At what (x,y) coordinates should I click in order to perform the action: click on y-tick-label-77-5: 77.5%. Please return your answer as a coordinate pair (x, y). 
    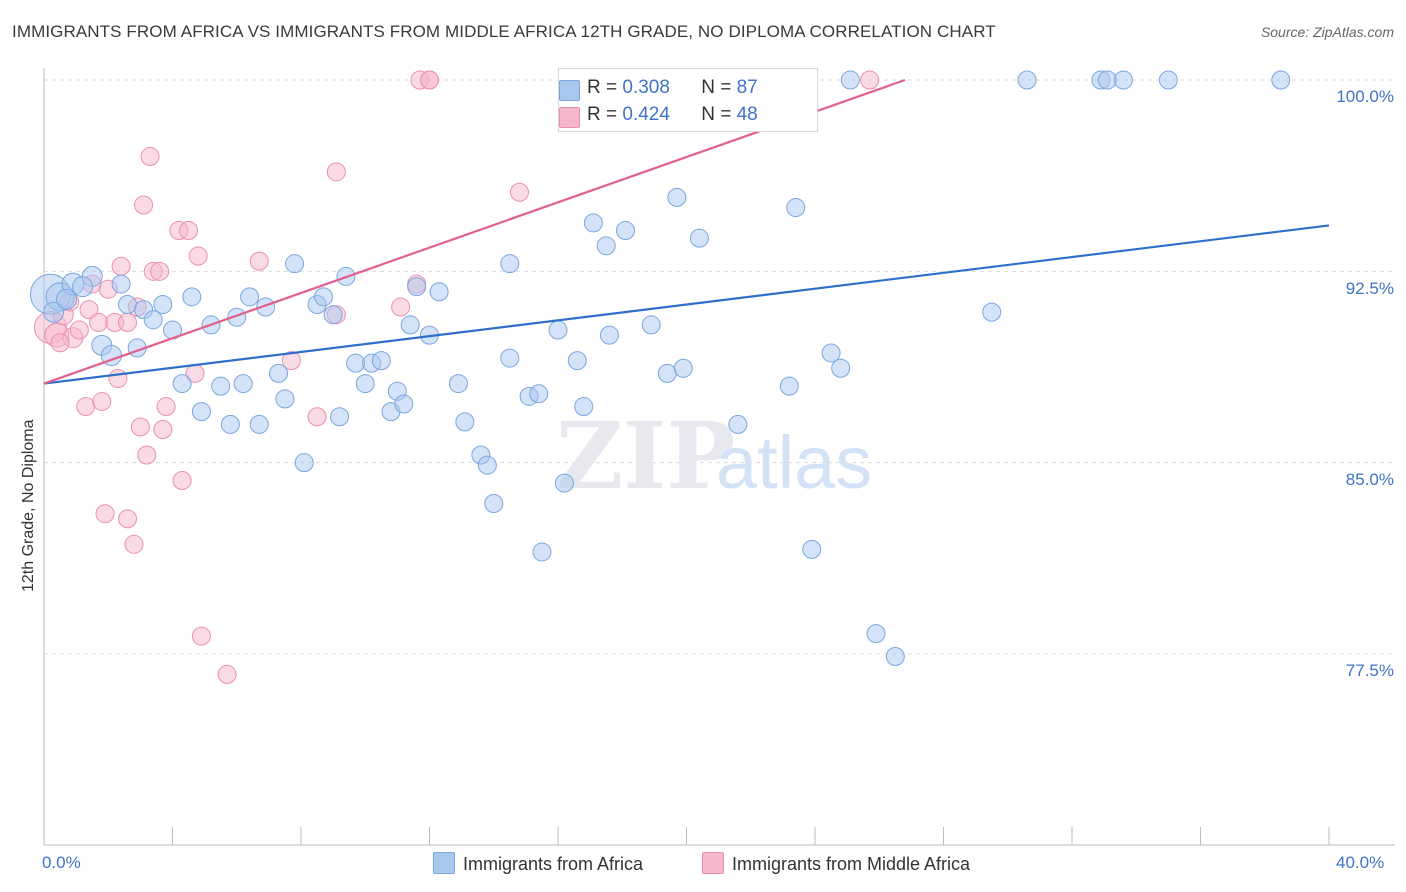
    Looking at the image, I should click on (1369, 670).